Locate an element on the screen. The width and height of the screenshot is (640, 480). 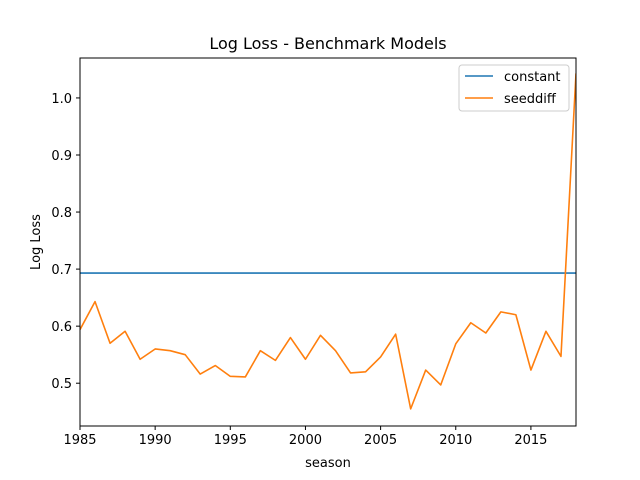
y-tick-label: 0.7 is located at coordinates (61, 270).